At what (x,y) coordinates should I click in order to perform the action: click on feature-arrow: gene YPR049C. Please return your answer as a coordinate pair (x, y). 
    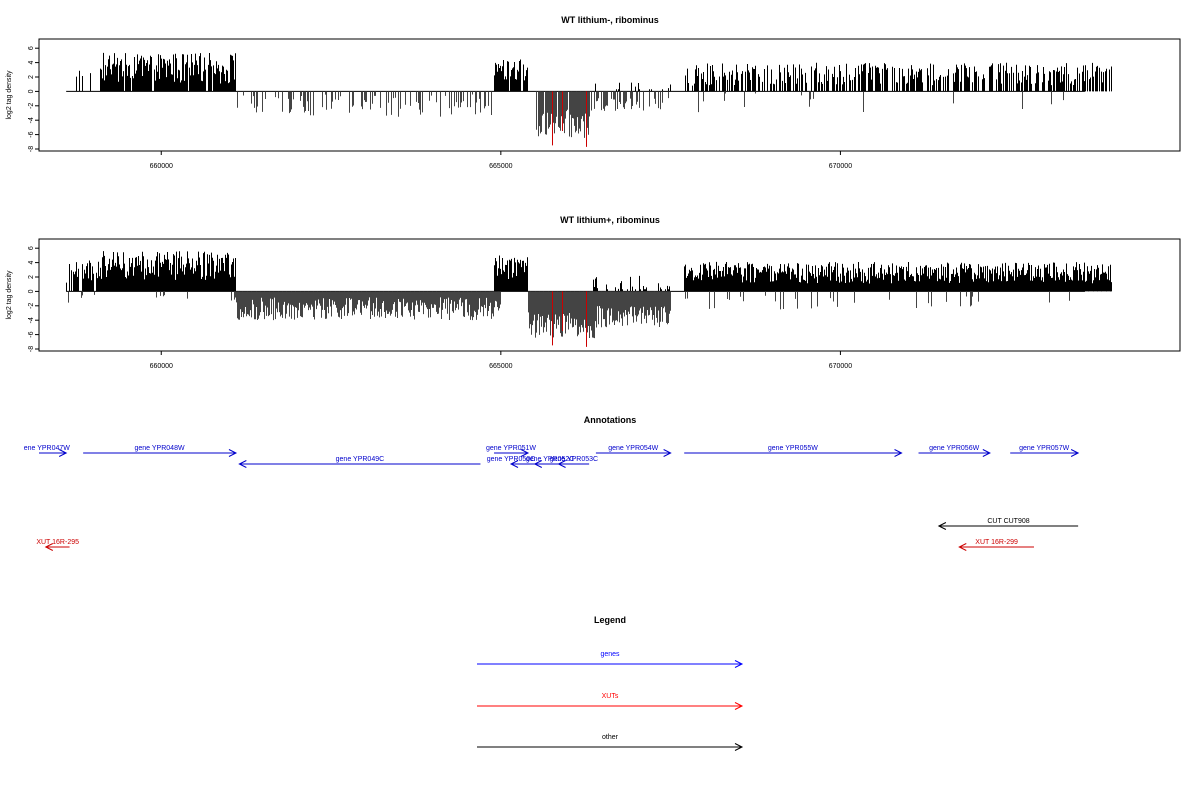
    Looking at the image, I should click on (359, 462).